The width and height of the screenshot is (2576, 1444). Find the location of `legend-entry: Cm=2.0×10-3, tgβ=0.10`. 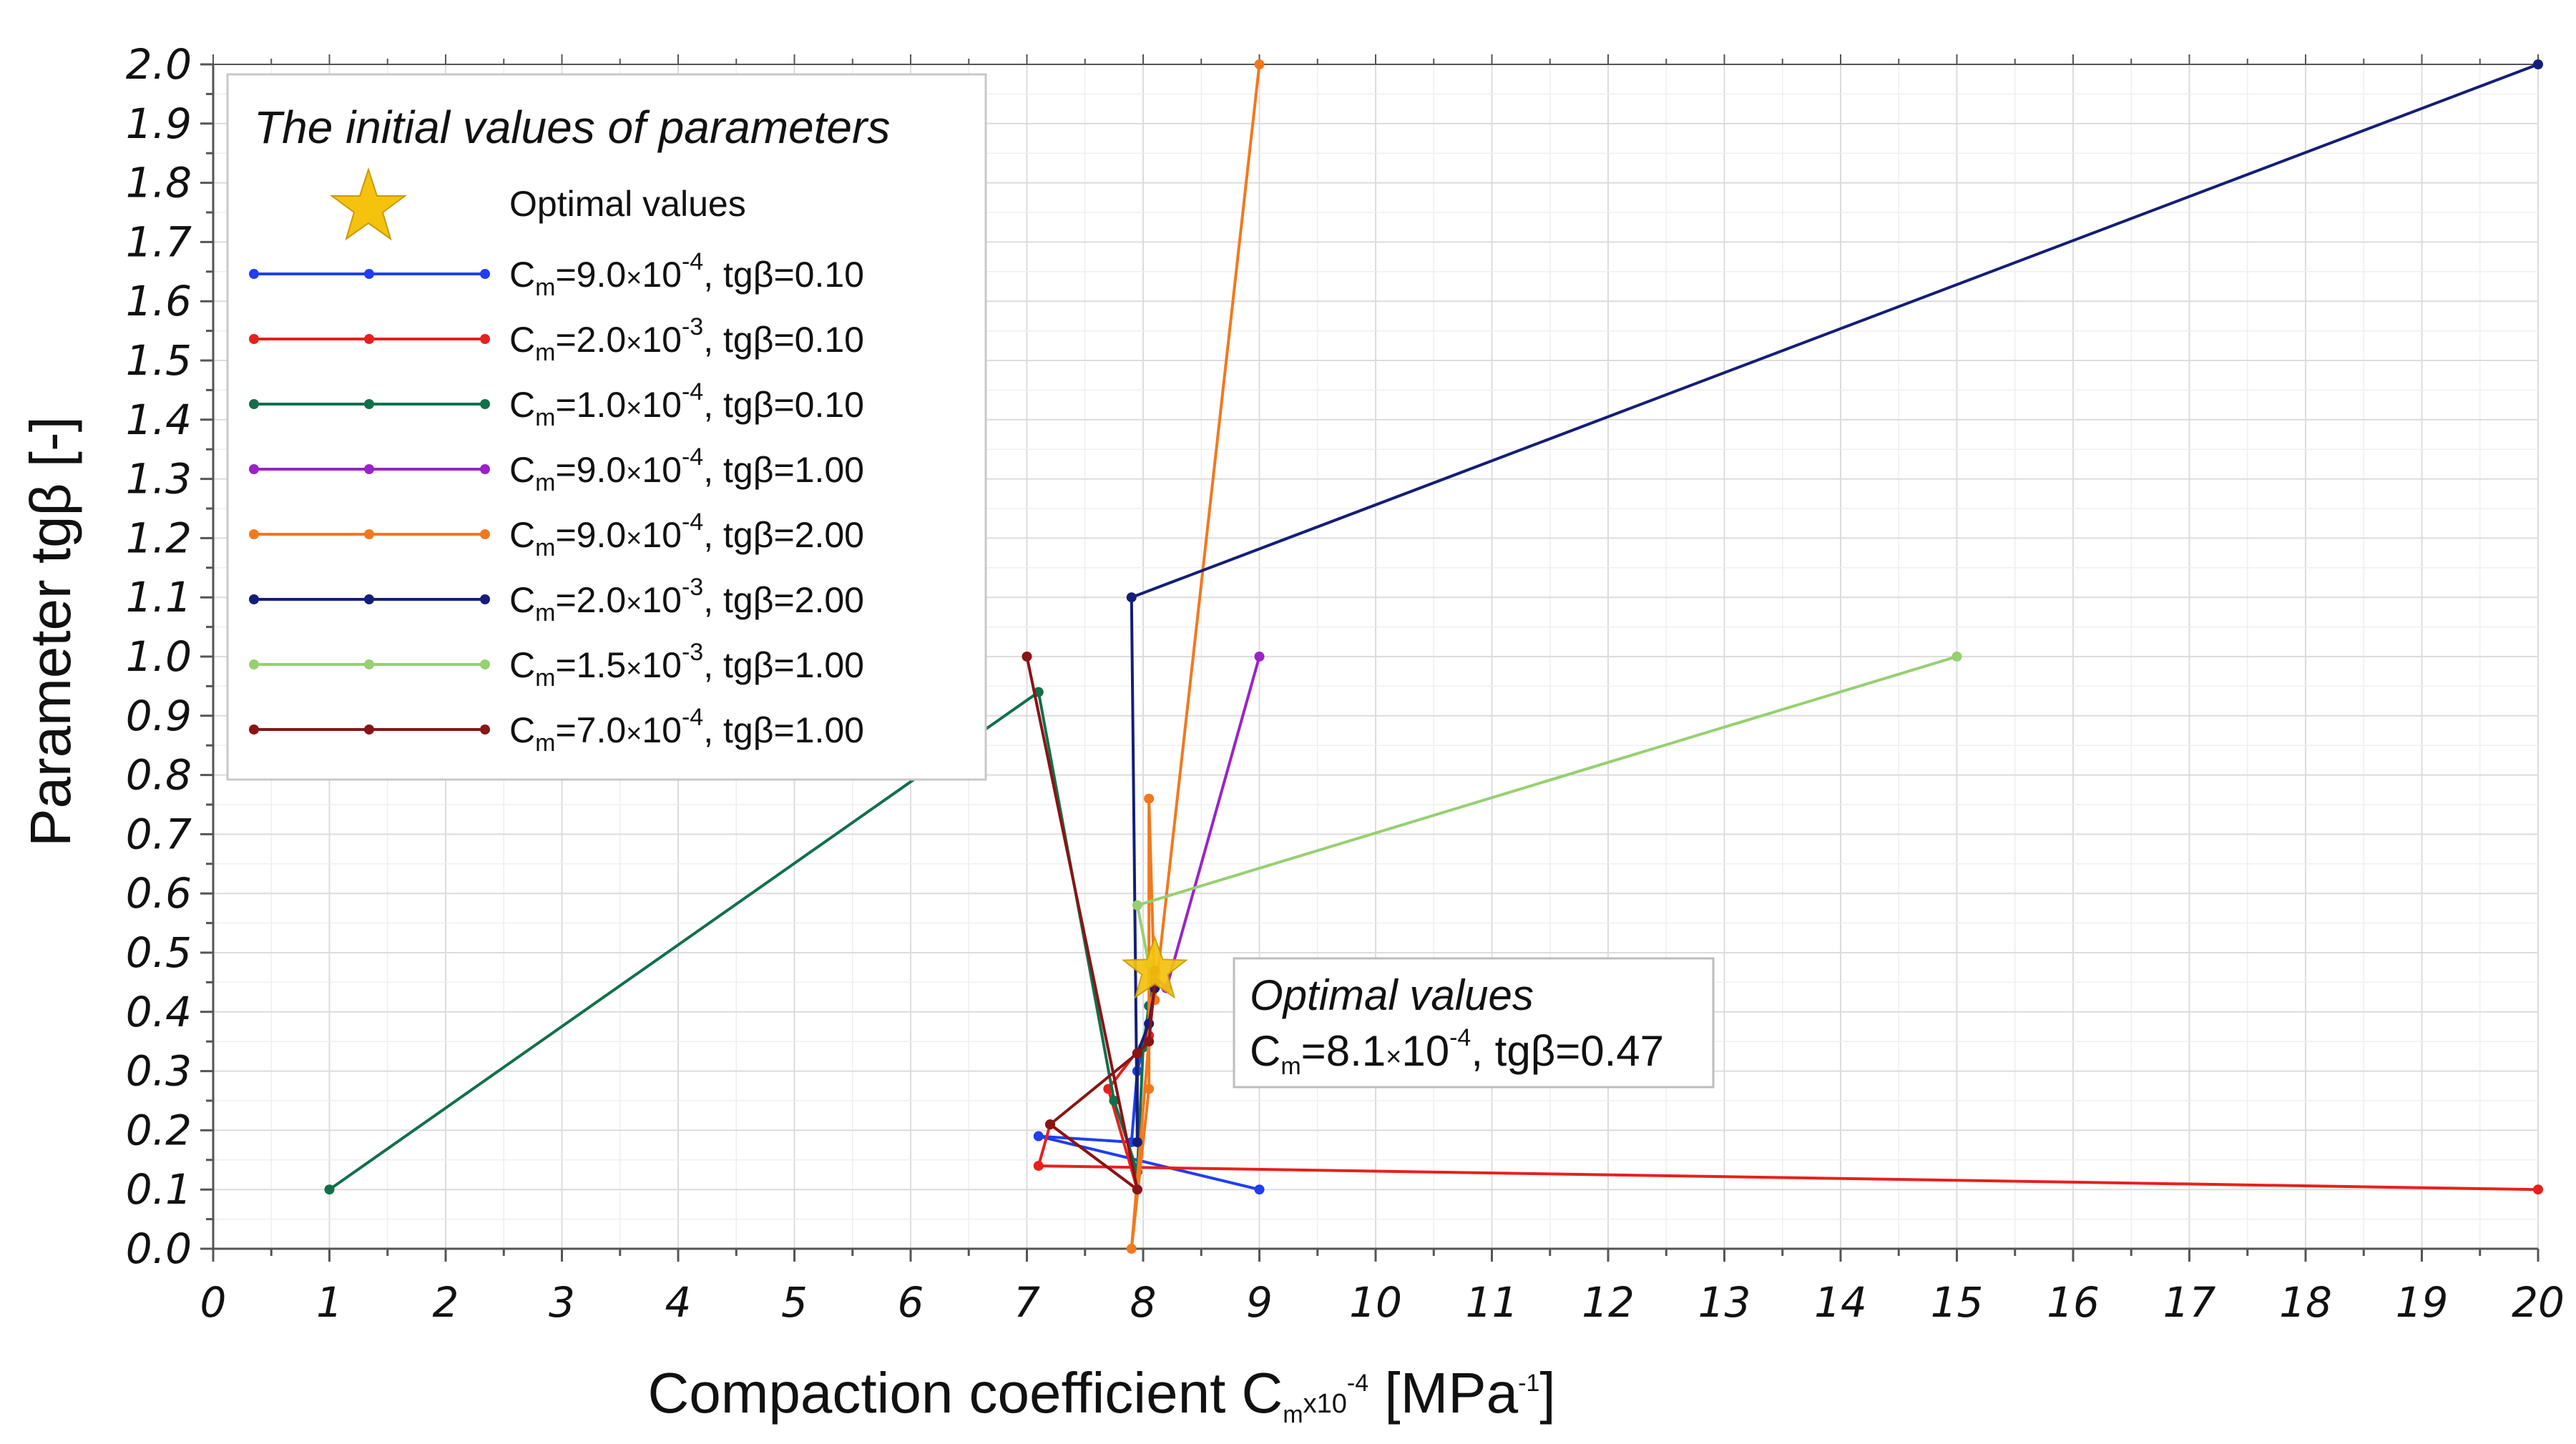

legend-entry: Cm=2.0×10-3, tgβ=0.10 is located at coordinates (556, 339).